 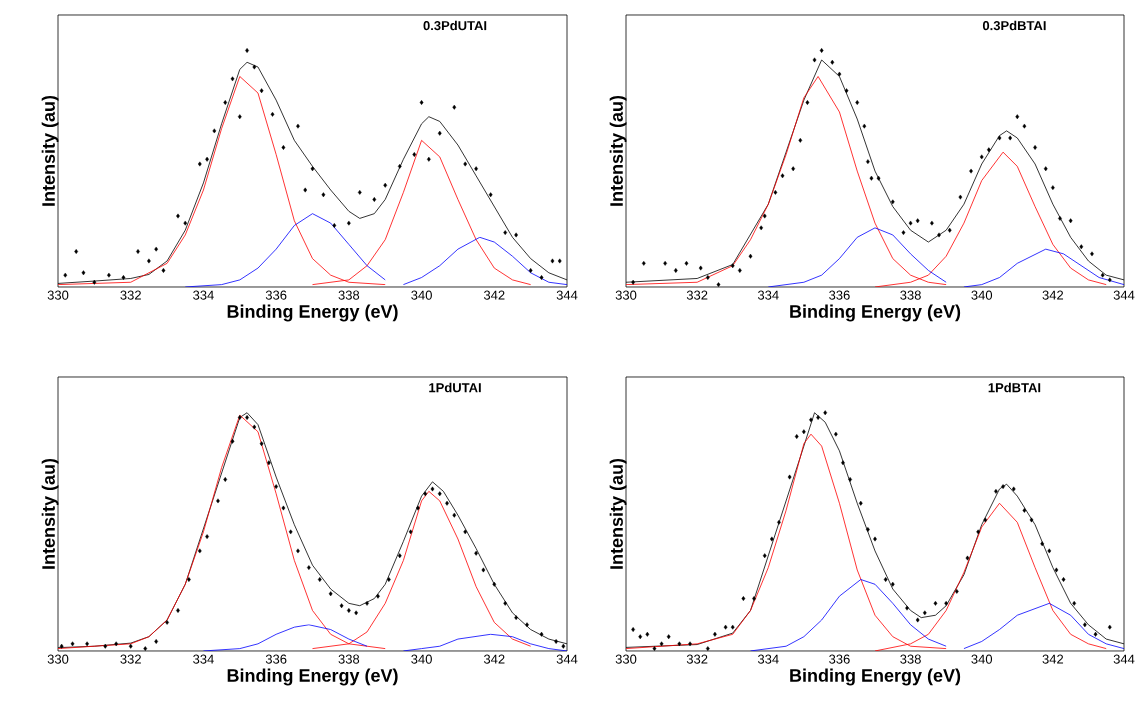 What do you see at coordinates (697, 295) in the screenshot?
I see `x-tick-label: 332` at bounding box center [697, 295].